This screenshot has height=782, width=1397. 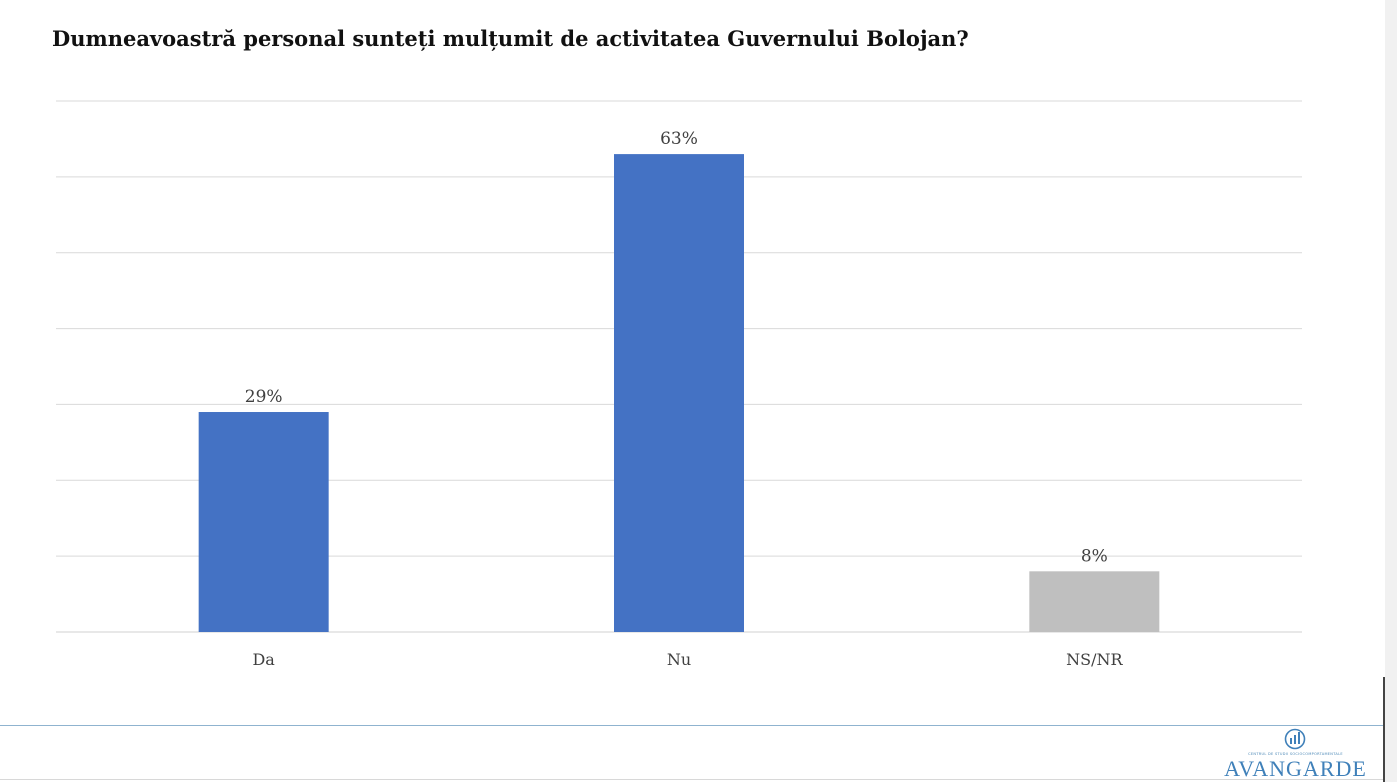 I want to click on bar-nu, so click(x=679, y=393).